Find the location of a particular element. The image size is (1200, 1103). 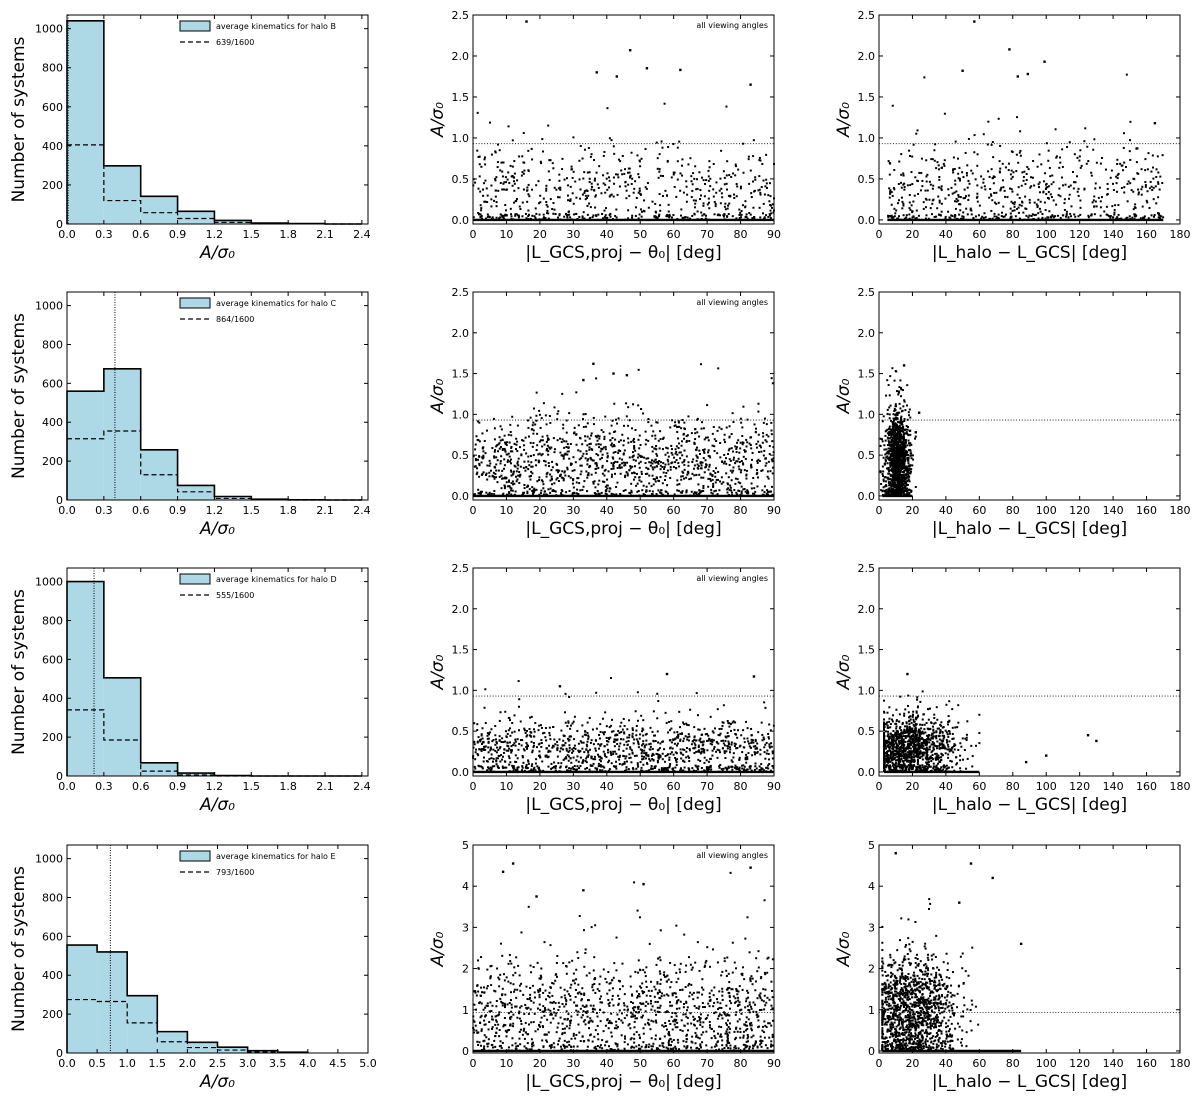

hist-D-bar is located at coordinates (122, 727).